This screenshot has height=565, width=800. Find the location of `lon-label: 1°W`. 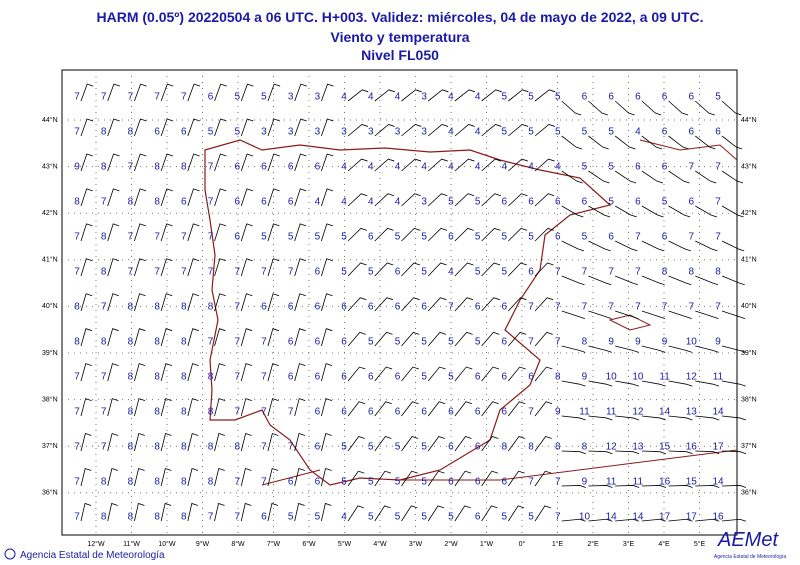

lon-label: 1°W is located at coordinates (487, 544).